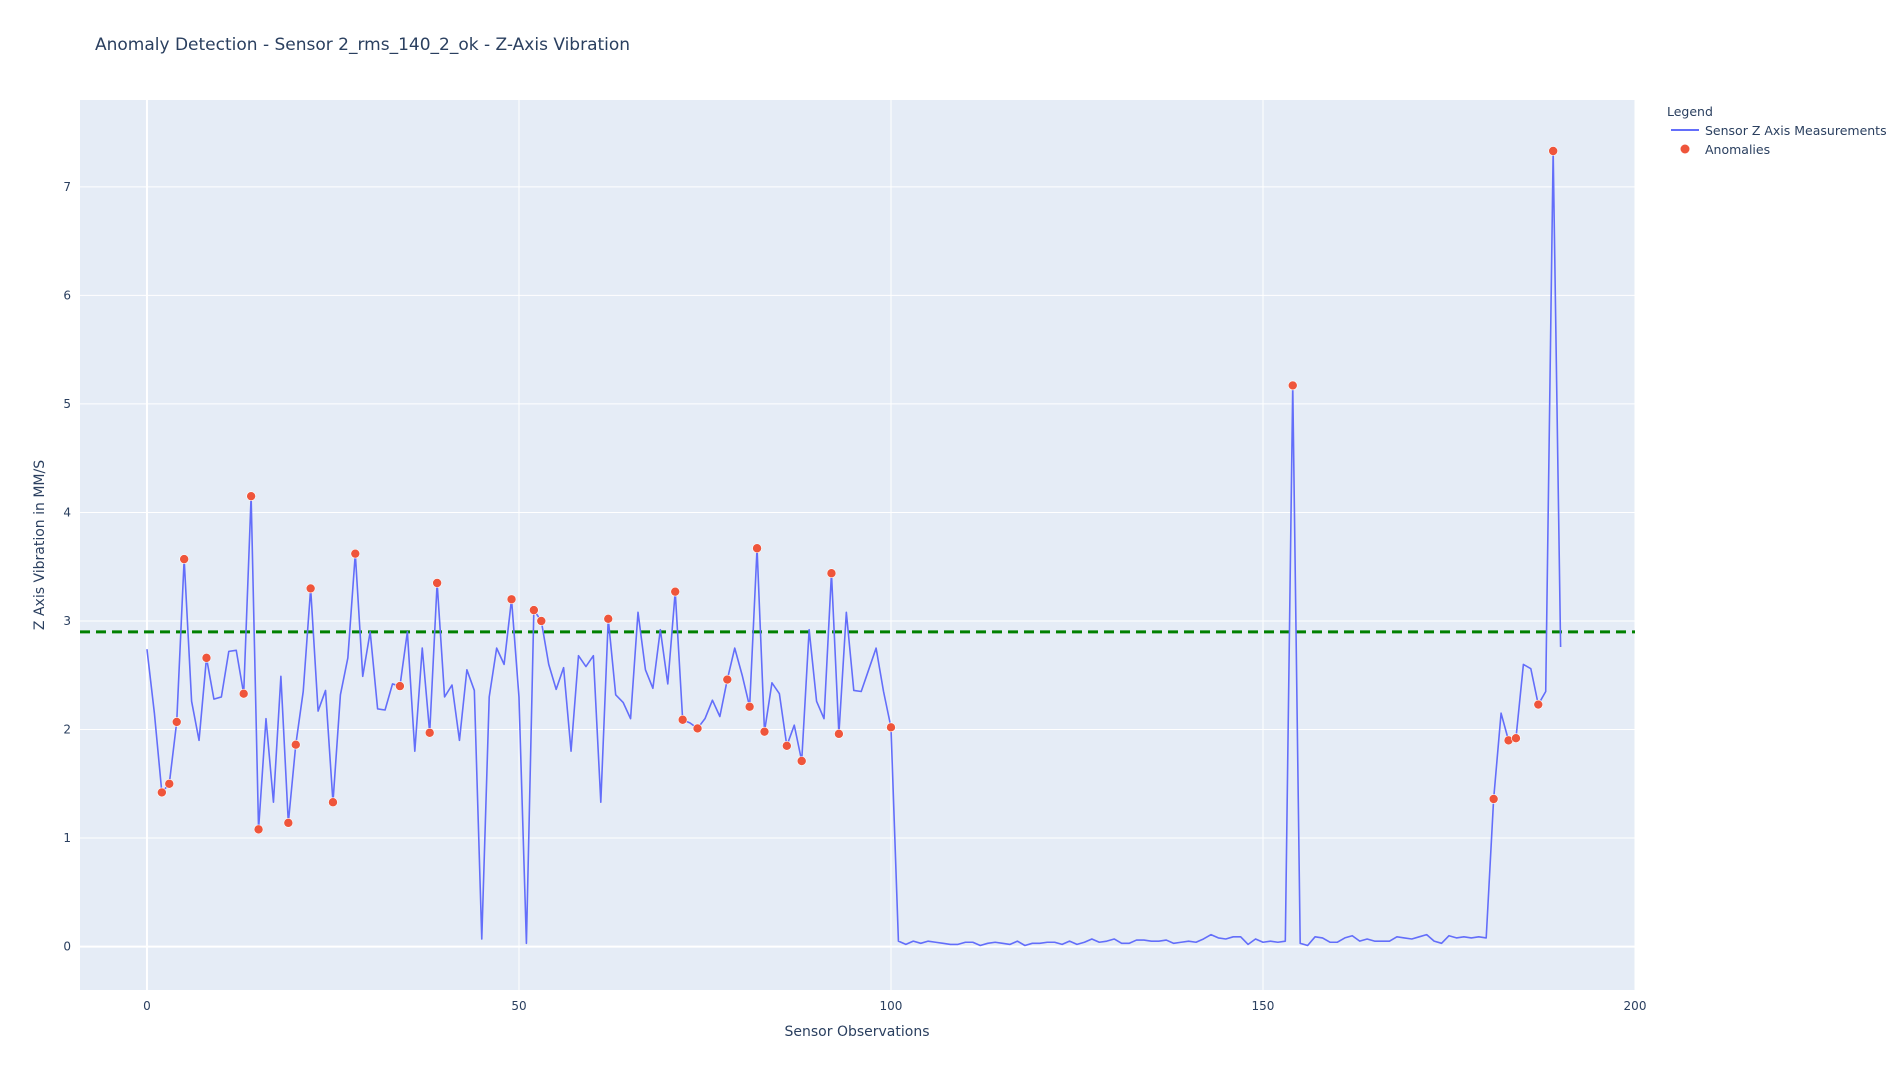 This screenshot has width=1904, height=1074. I want to click on legend-item-anomalies: Anomalies, so click(1725, 149).